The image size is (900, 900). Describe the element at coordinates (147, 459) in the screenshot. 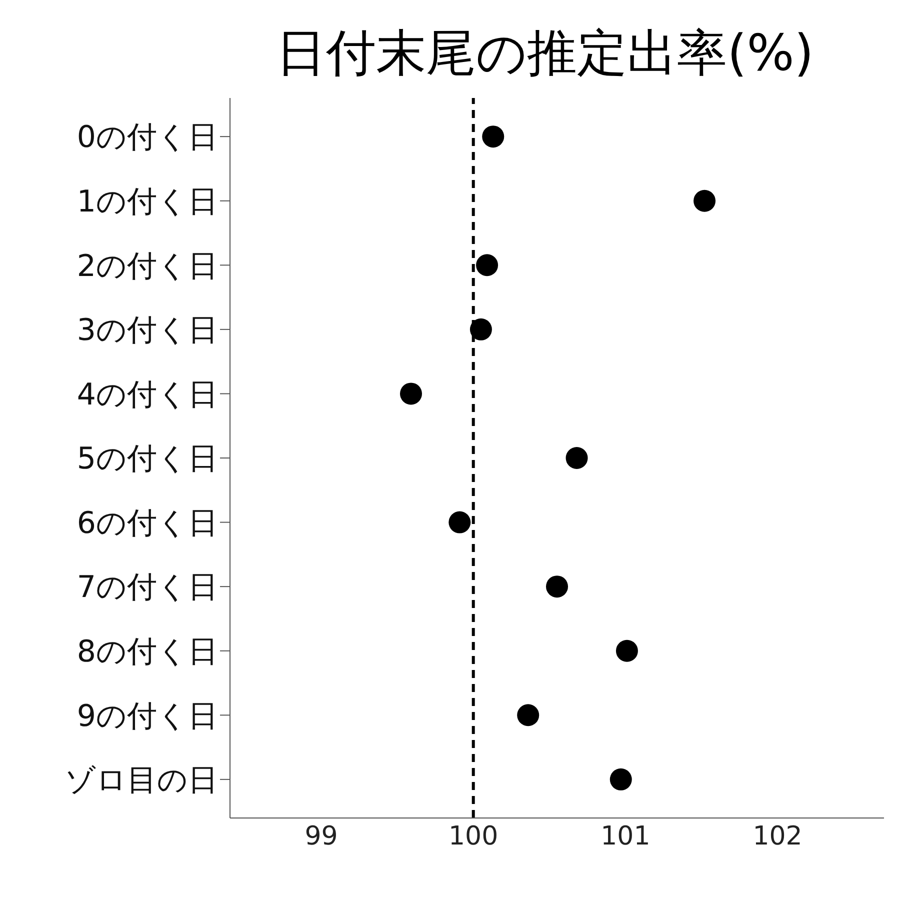

I see `y-tick-label: 5の付く日` at that location.